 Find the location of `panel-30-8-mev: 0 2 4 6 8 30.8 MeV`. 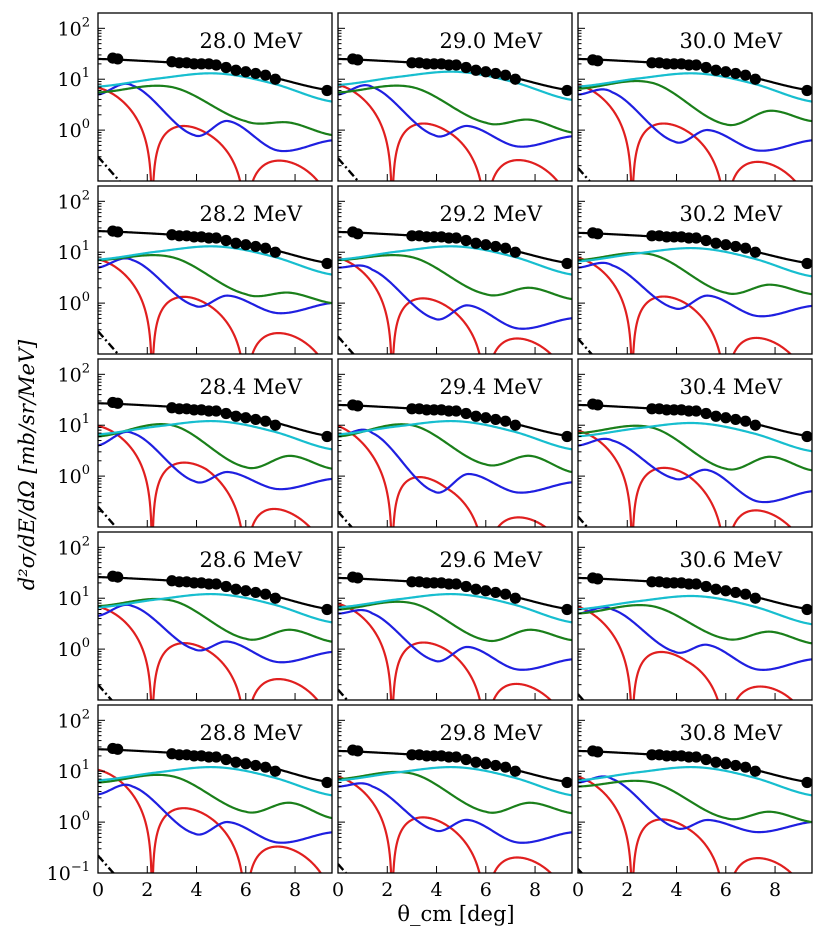

panel-30-8-mev: 0 2 4 6 8 30.8 MeV is located at coordinates (692, 802).